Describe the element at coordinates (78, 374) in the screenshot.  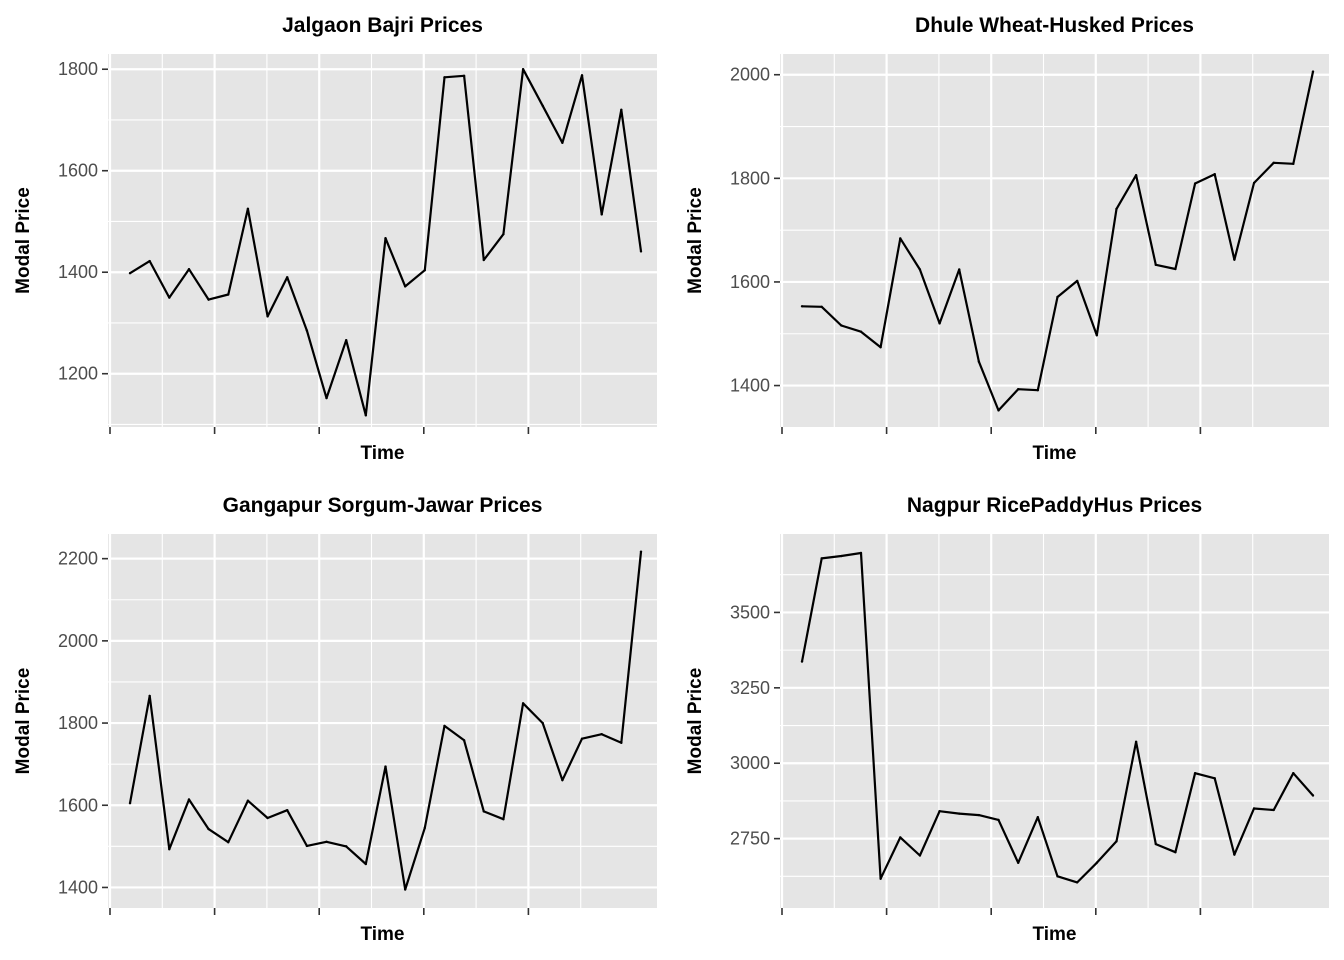
I see `y-tick-label: 1200` at that location.